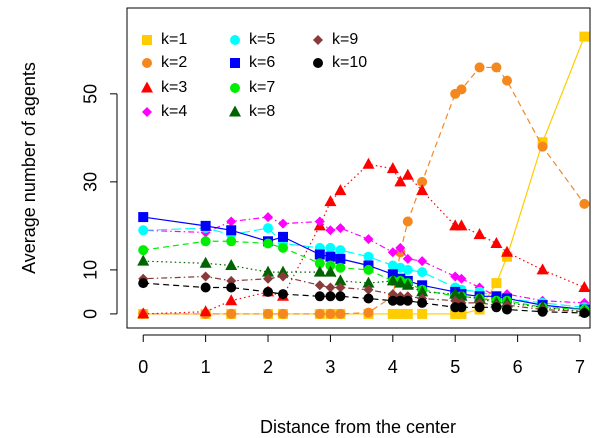 The image size is (595, 438). I want to click on legend-label: k=7, so click(262, 87).